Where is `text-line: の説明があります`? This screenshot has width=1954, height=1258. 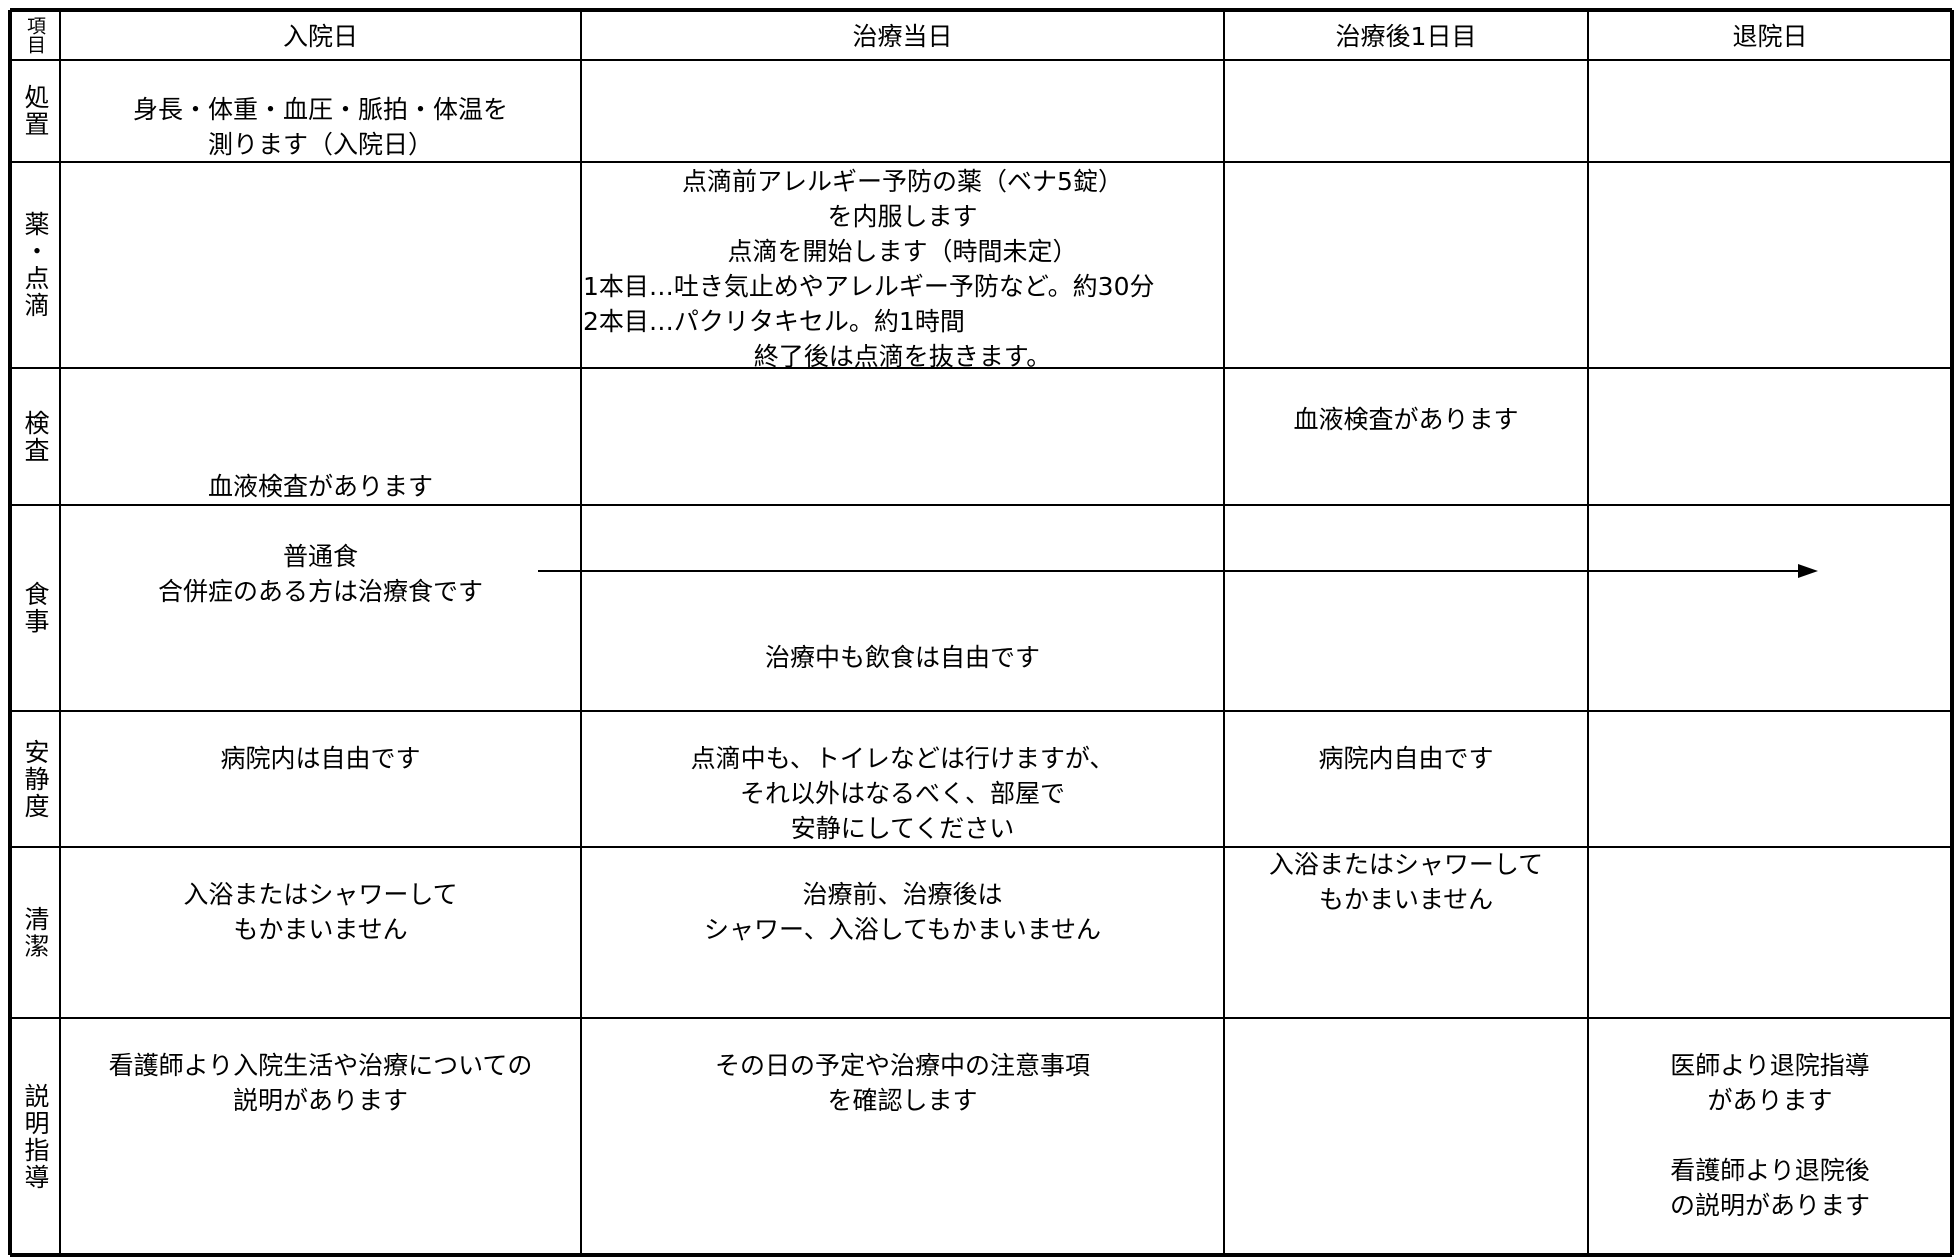 text-line: の説明があります is located at coordinates (1769, 1205).